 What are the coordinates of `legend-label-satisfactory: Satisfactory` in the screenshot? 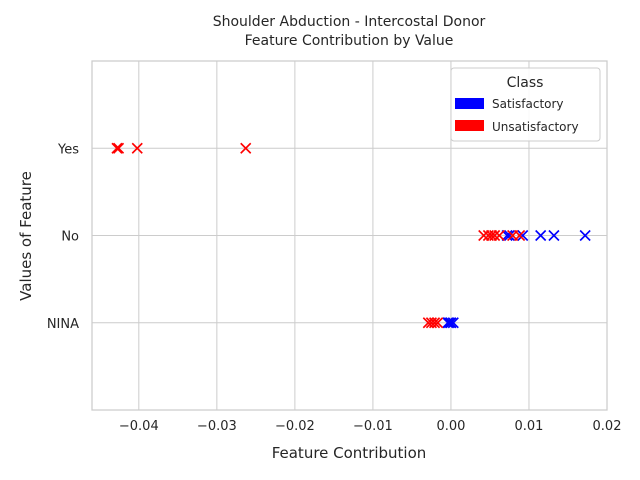 It's located at (528, 104).